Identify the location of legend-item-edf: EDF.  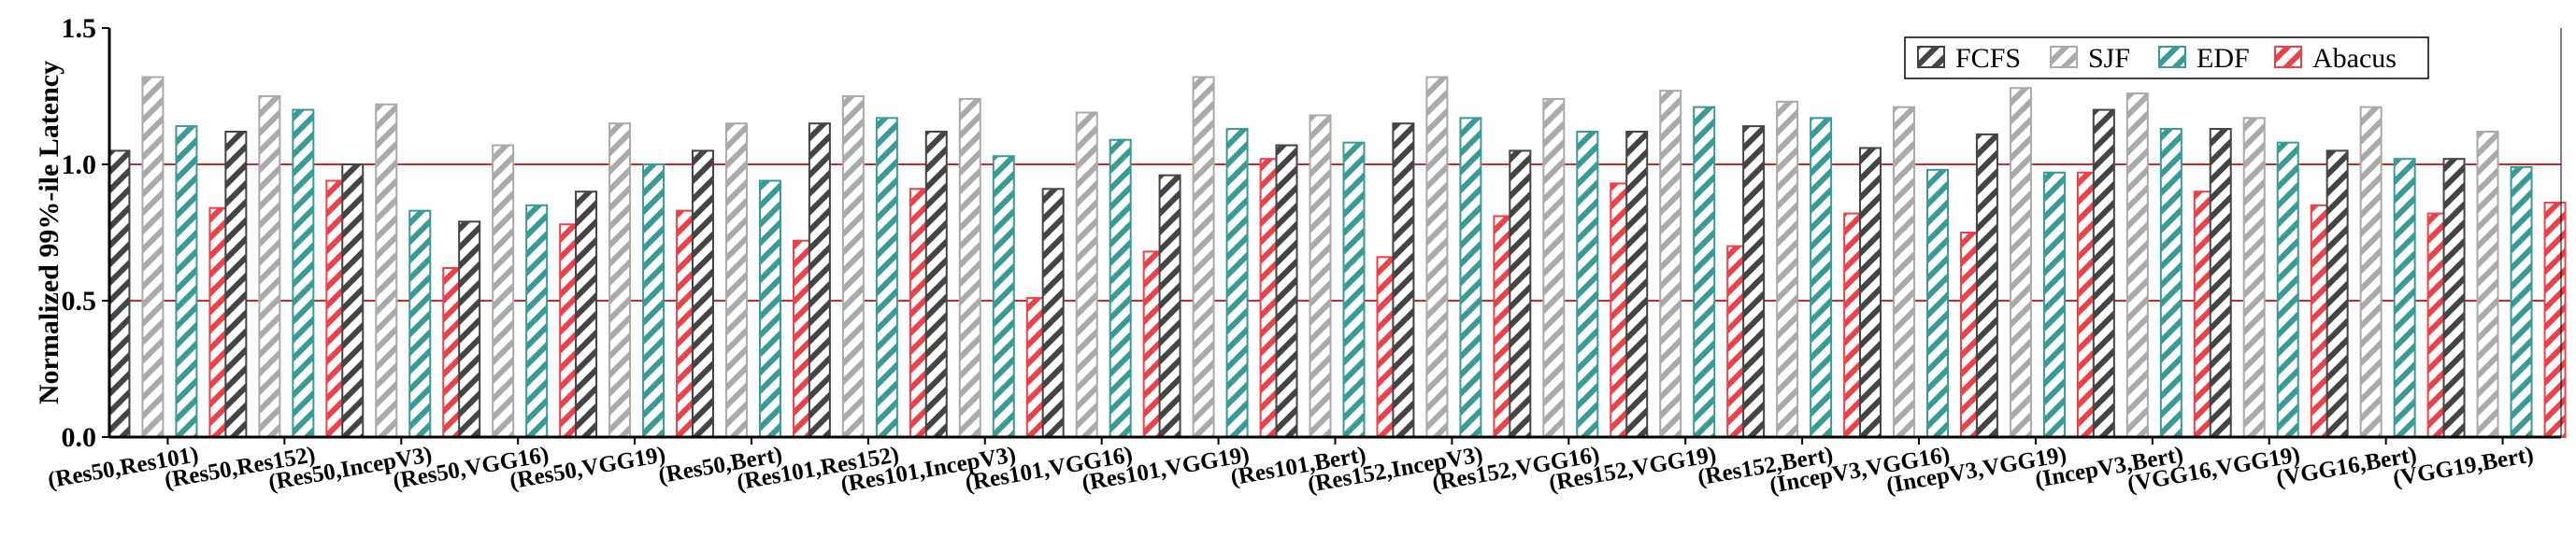
(2204, 58).